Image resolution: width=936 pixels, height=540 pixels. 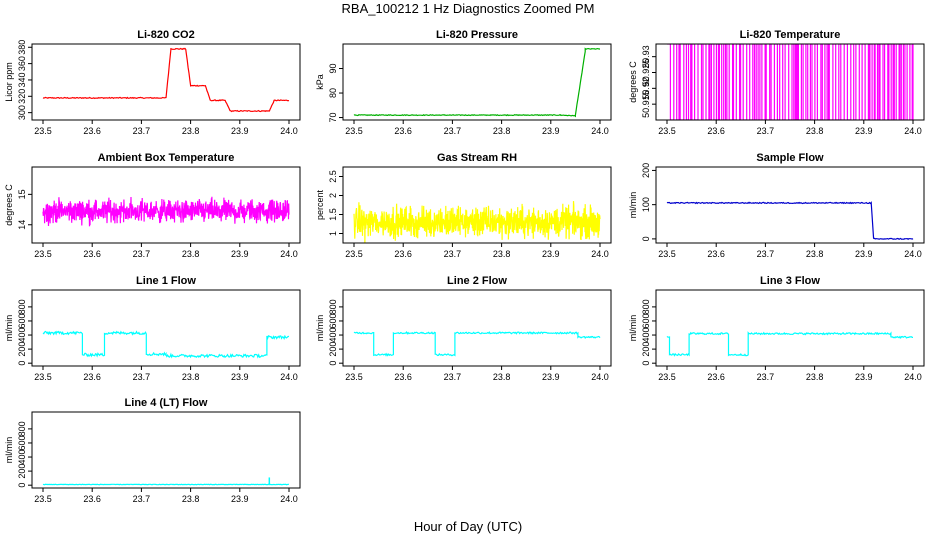 I want to click on panel-title: Line 4 (LT) Flow, so click(x=166, y=403).